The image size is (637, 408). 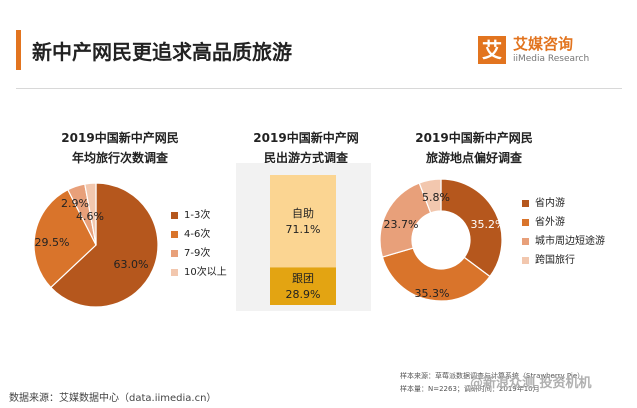 I want to click on logo-subtitle: iiMedia Research, so click(x=551, y=59).